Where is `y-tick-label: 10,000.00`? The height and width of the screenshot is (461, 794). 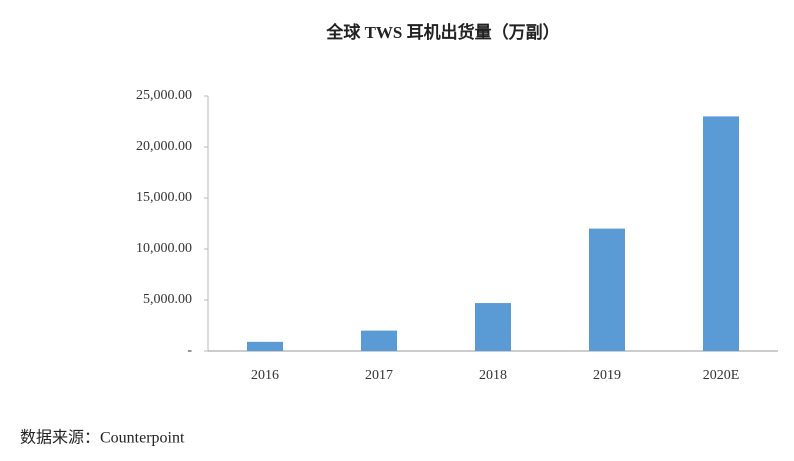 y-tick-label: 10,000.00 is located at coordinates (164, 248).